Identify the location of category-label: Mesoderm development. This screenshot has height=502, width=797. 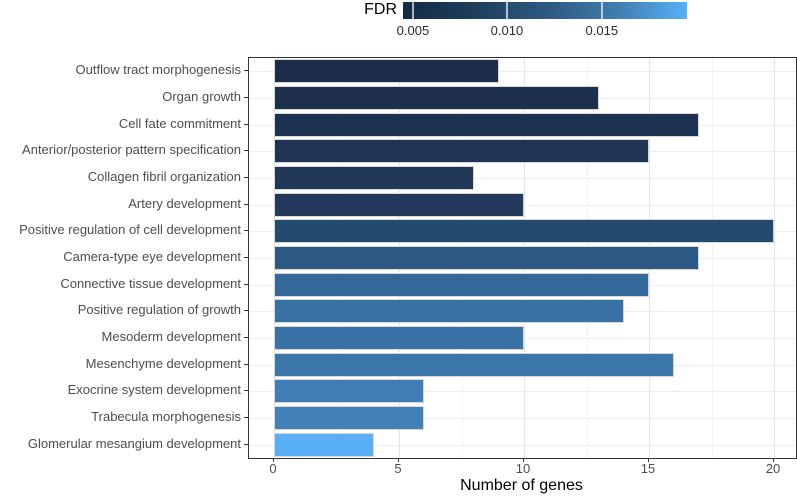
(171, 336).